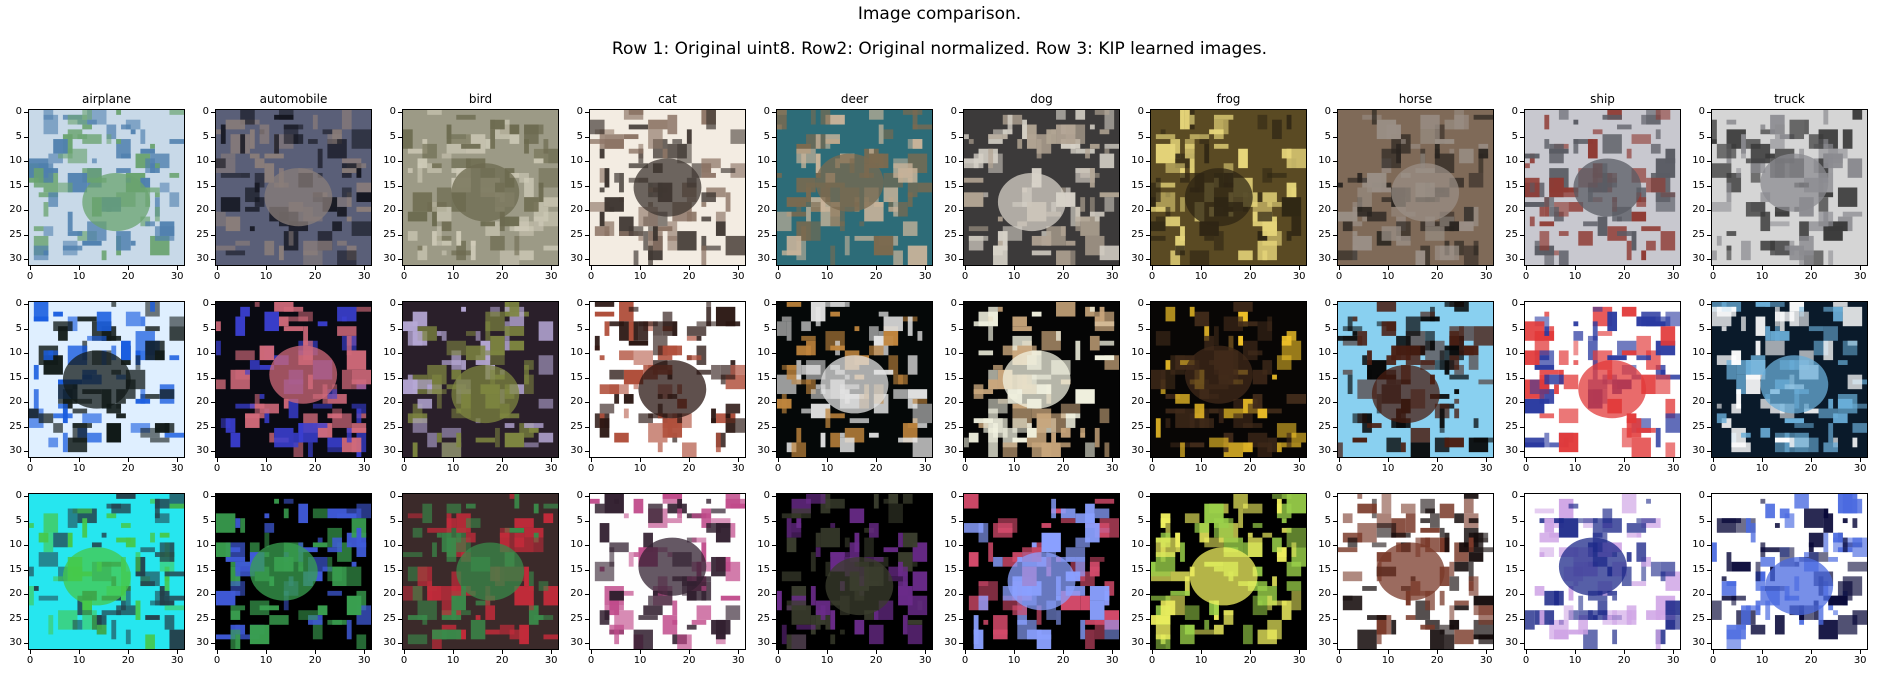 The width and height of the screenshot is (1879, 673). Describe the element at coordinates (1789, 99) in the screenshot. I see `column-title-truck: truck` at that location.